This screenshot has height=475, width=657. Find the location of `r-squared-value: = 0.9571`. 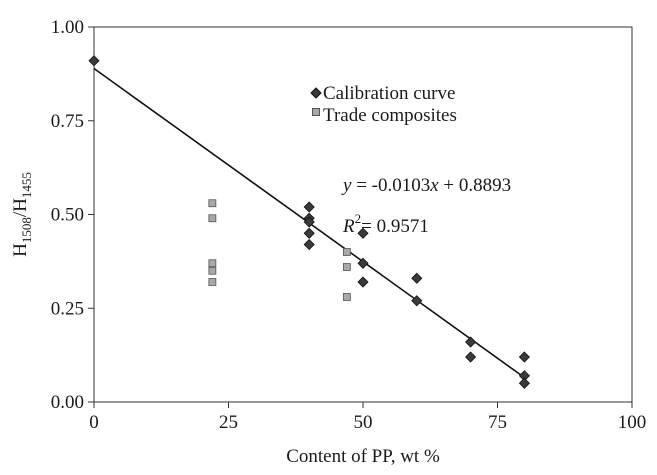

r-squared-value: = 0.9571 is located at coordinates (395, 226).